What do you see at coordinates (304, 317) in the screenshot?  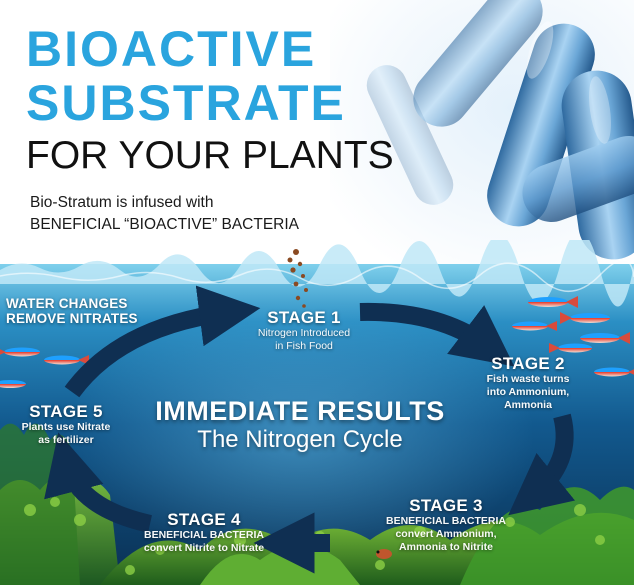 I see `stage-1-heading: STAGE 1` at bounding box center [304, 317].